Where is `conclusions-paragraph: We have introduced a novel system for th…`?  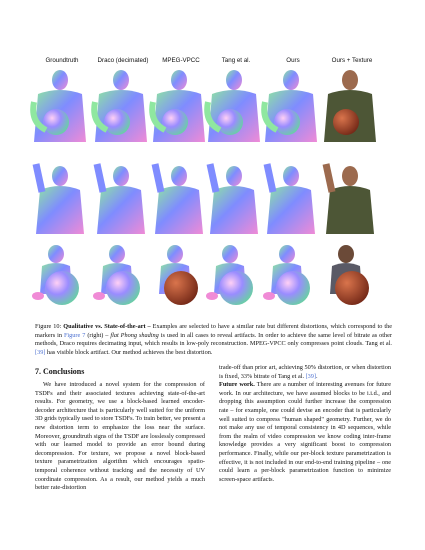 conclusions-paragraph: We have introduced a novel system for th… is located at coordinates (120, 436).